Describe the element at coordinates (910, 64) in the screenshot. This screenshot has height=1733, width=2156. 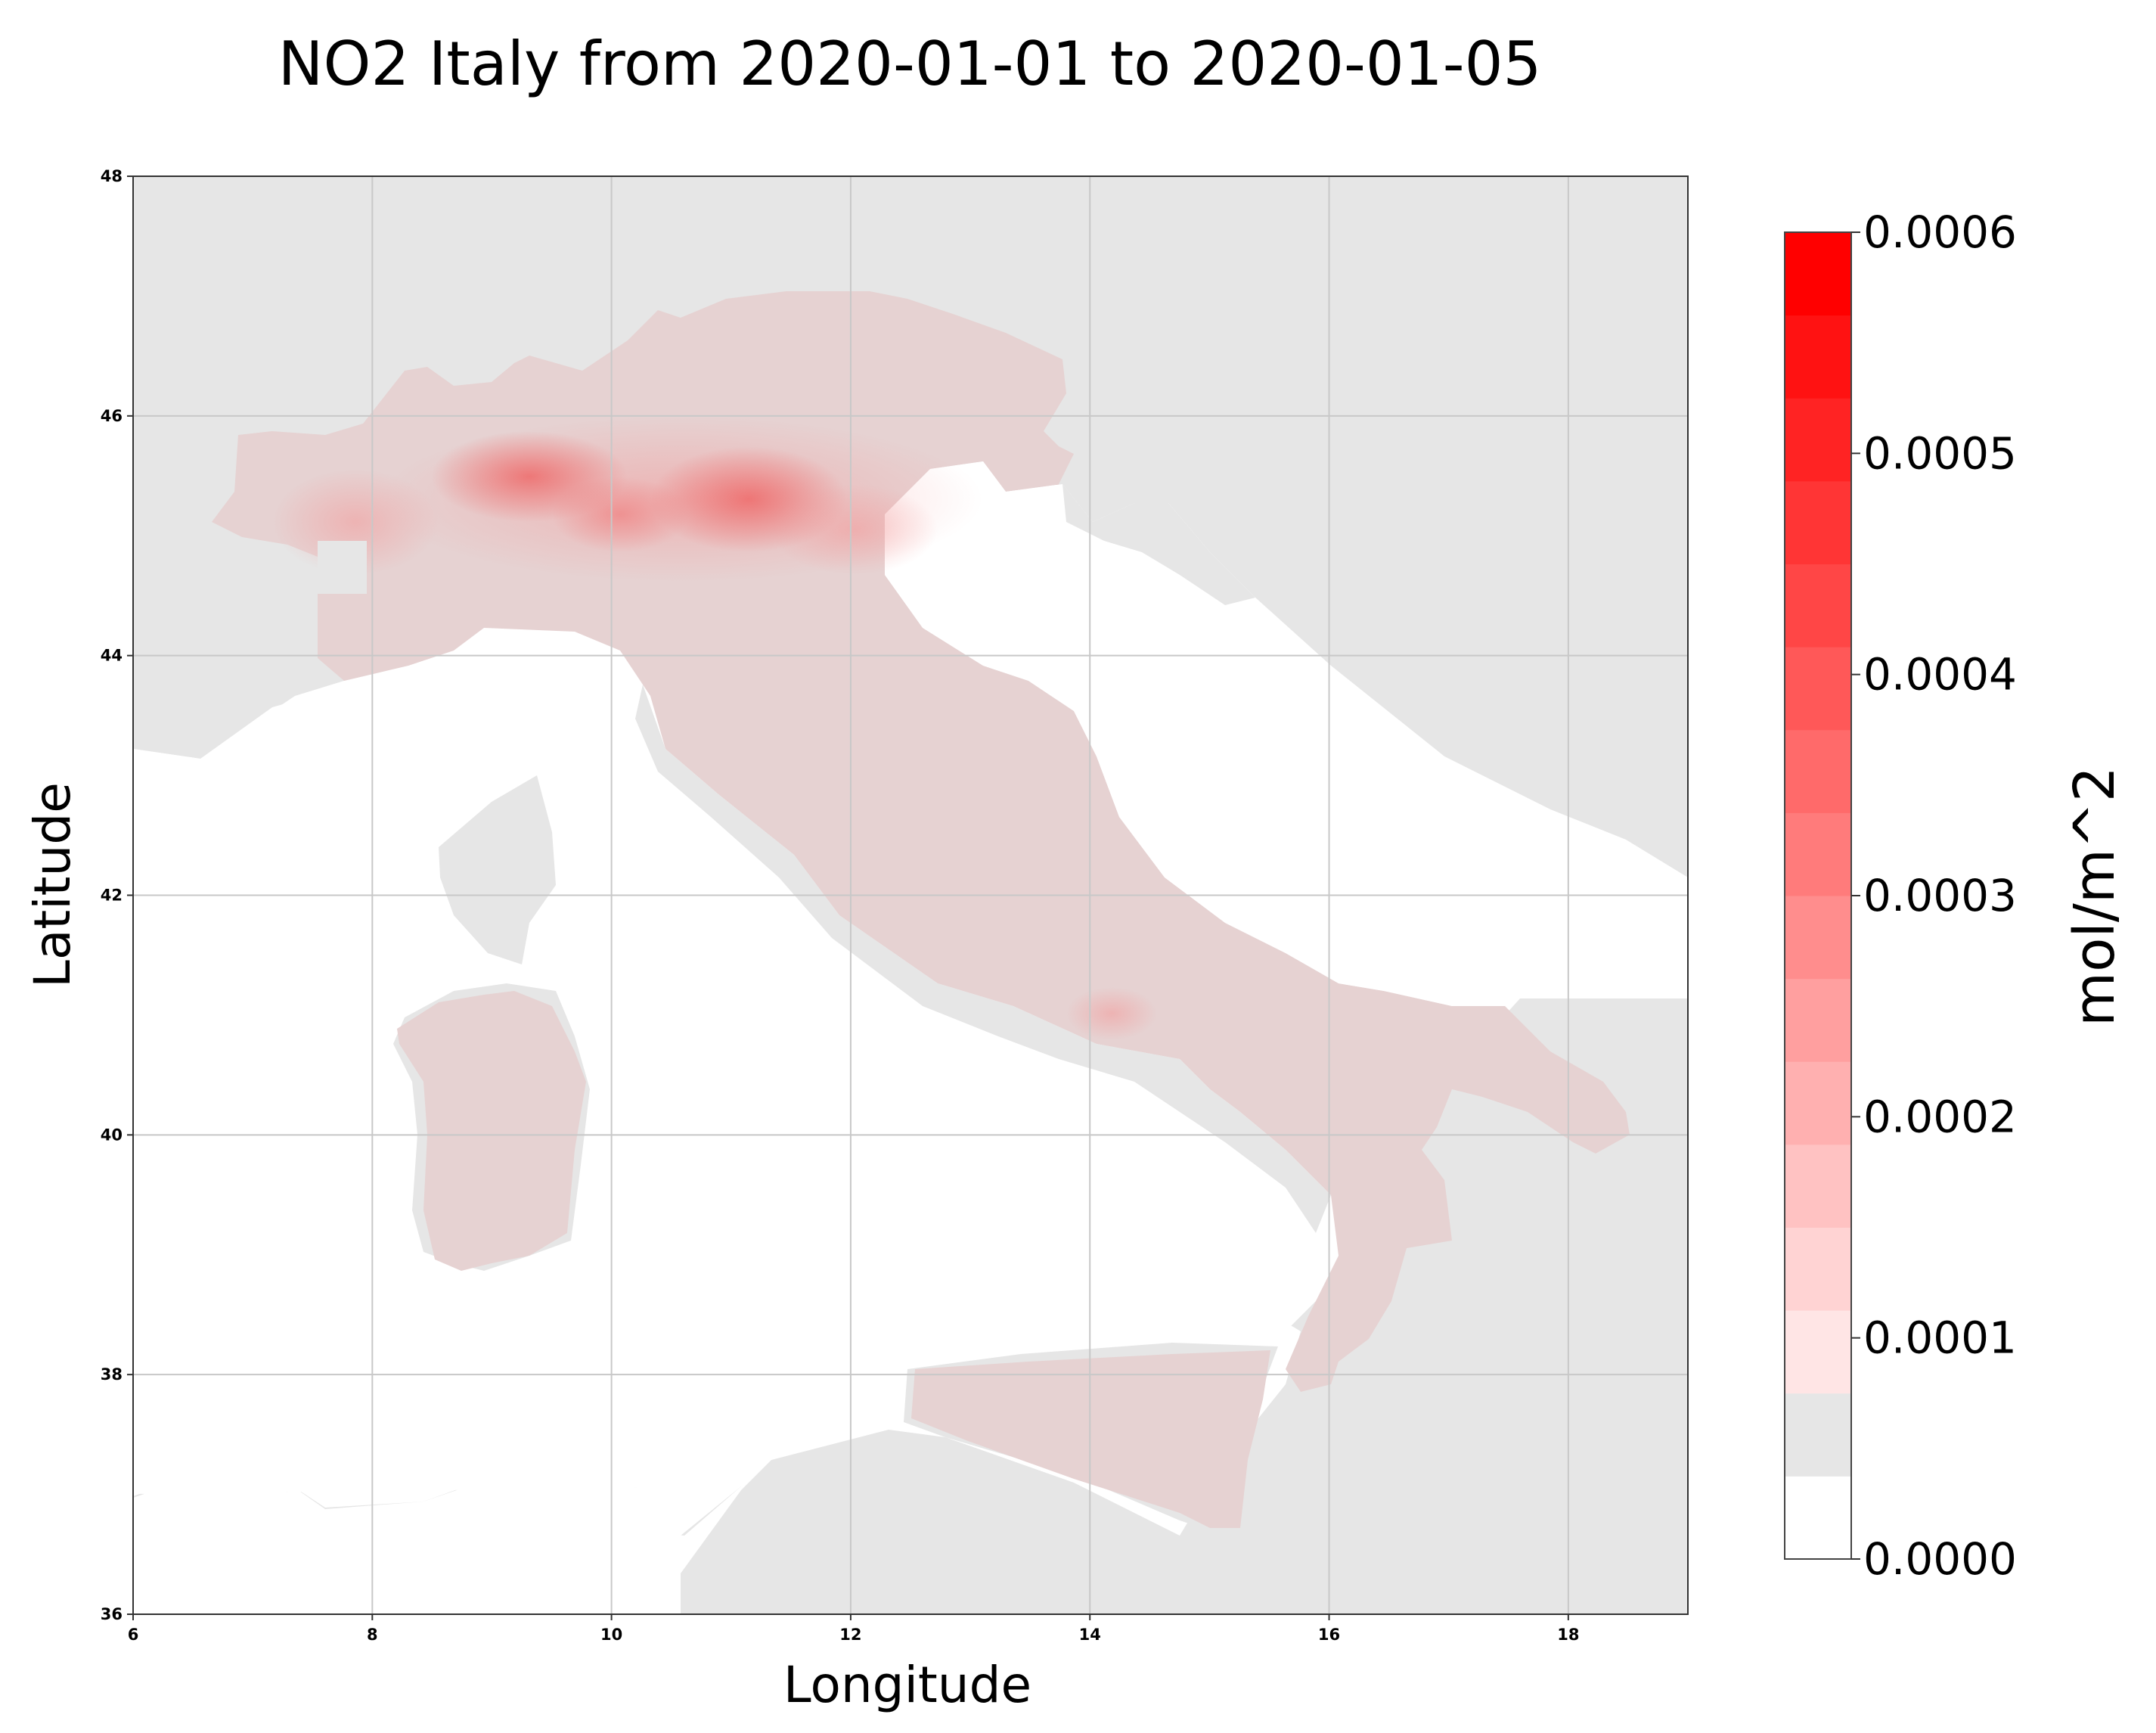
I see `chart-title: NO2 Italy from 2020-01-01 to 2020-01-05` at that location.